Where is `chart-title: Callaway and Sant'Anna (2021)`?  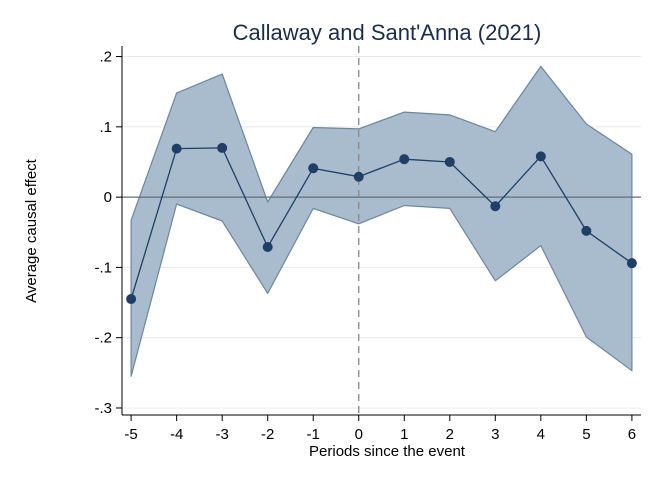 chart-title: Callaway and Sant'Anna (2021) is located at coordinates (387, 32).